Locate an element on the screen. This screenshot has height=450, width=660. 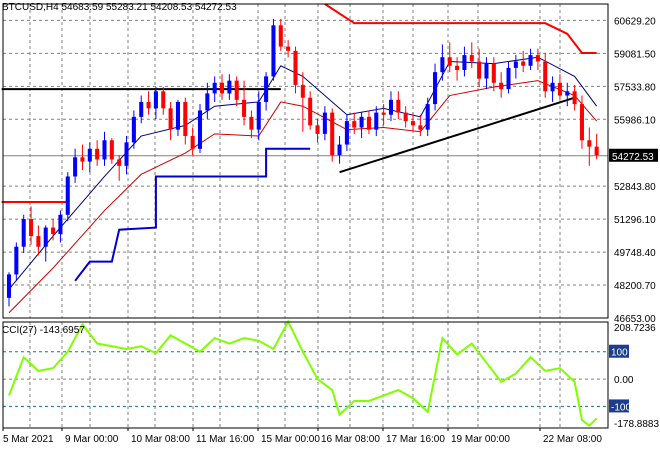
y-tick-label: 52843.80 is located at coordinates (635, 187).